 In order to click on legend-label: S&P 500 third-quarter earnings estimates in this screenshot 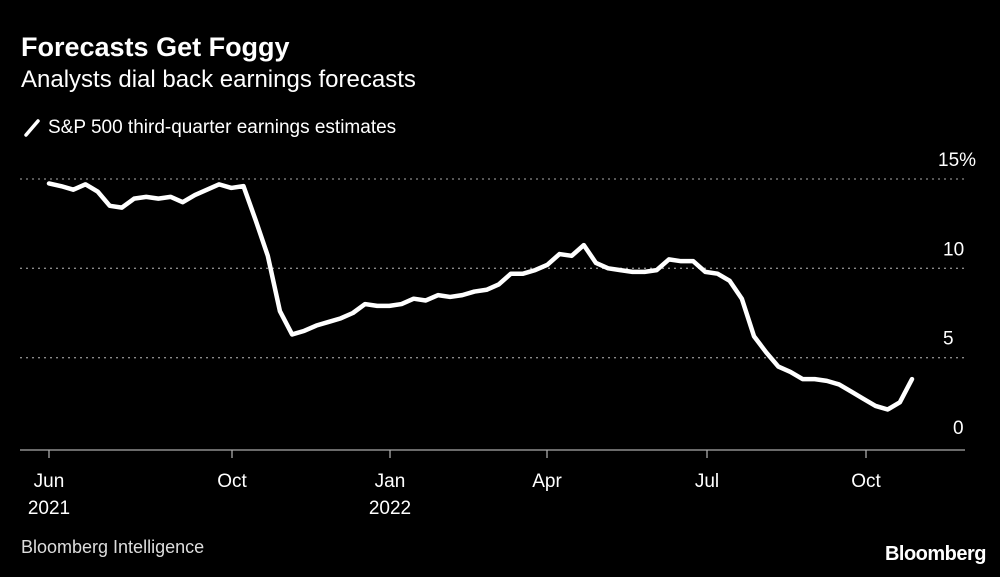, I will do `click(222, 127)`.